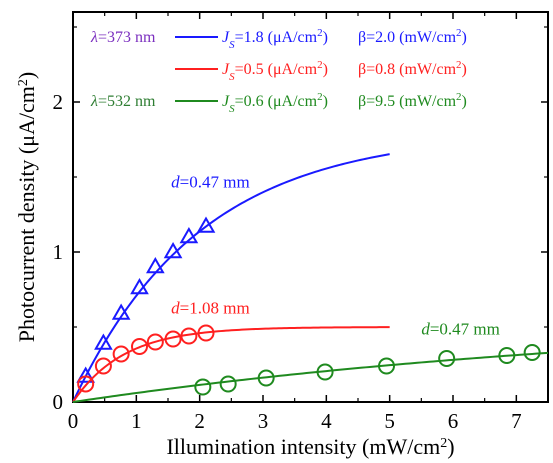  Describe the element at coordinates (412, 68) in the screenshot. I see `legend-beta-label: β=0.8 (mW/cm2)` at that location.